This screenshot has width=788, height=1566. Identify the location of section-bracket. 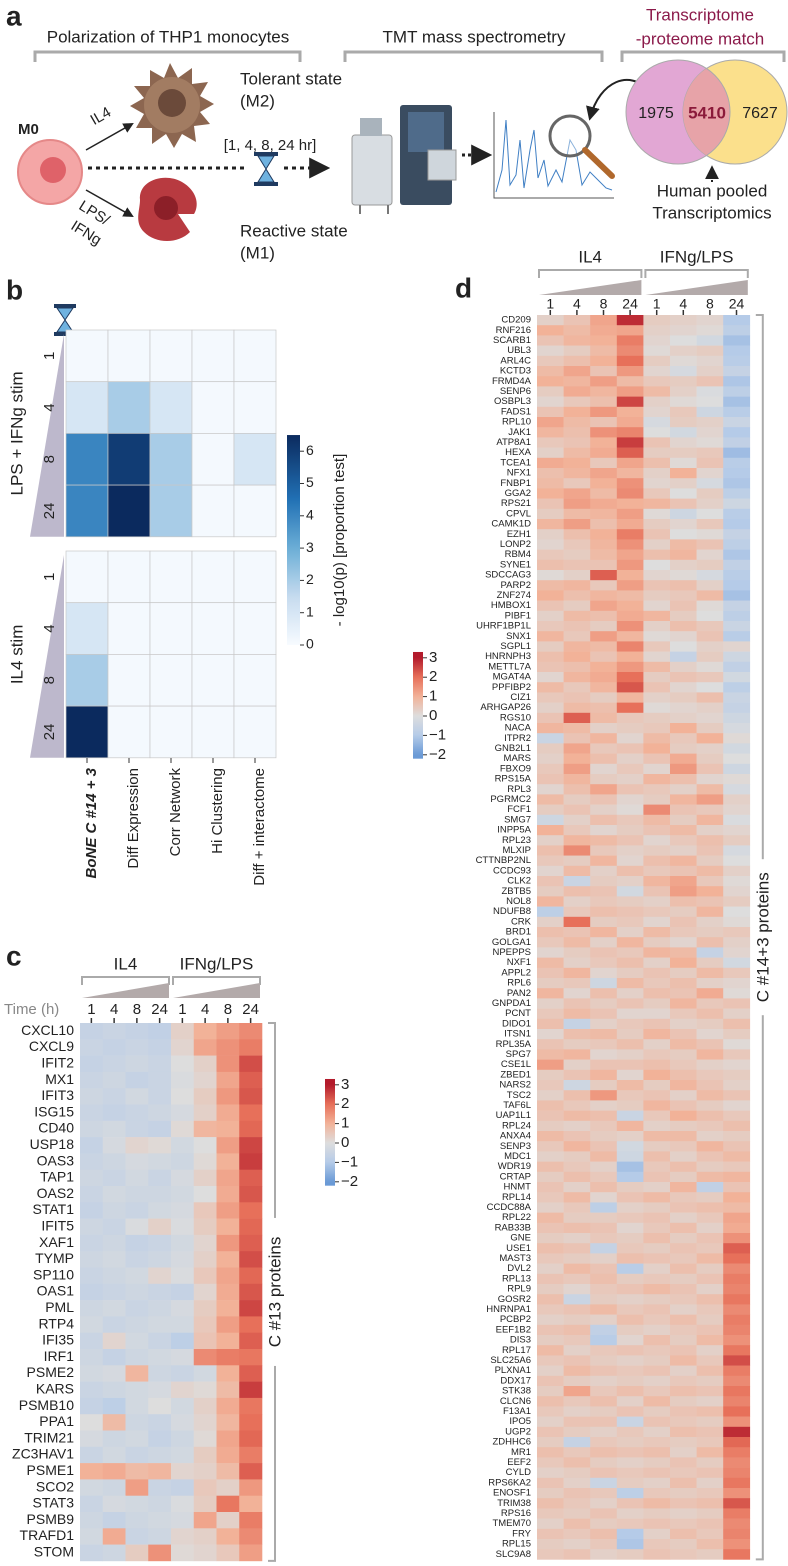
(473, 57).